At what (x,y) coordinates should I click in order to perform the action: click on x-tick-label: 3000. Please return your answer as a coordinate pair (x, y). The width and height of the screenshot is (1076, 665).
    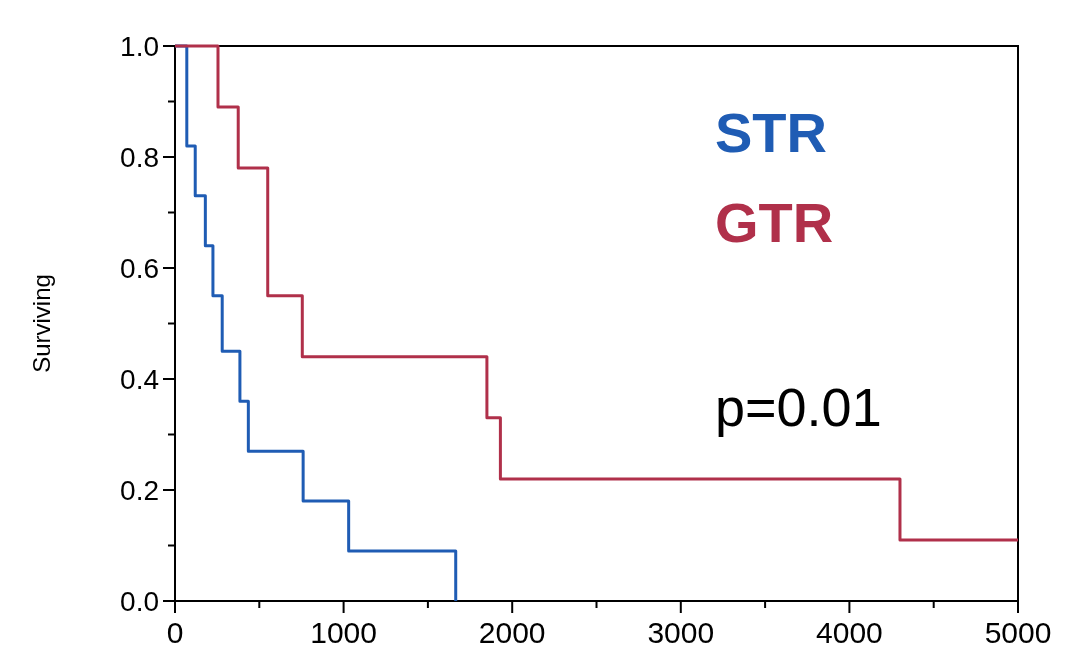
    Looking at the image, I should click on (681, 632).